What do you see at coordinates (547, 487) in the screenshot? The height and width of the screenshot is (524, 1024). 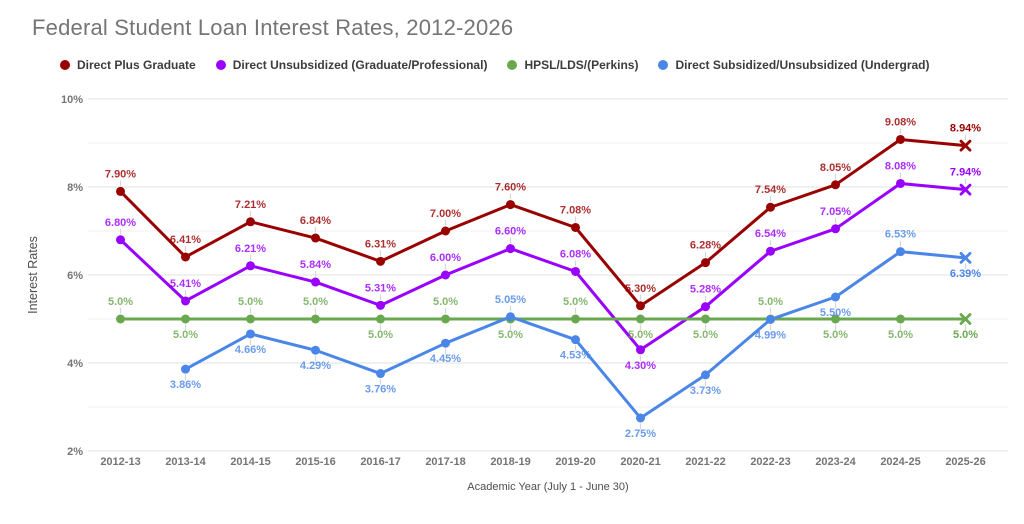 I see `x-axis-title: Academic Year (July 1 - June 30)` at bounding box center [547, 487].